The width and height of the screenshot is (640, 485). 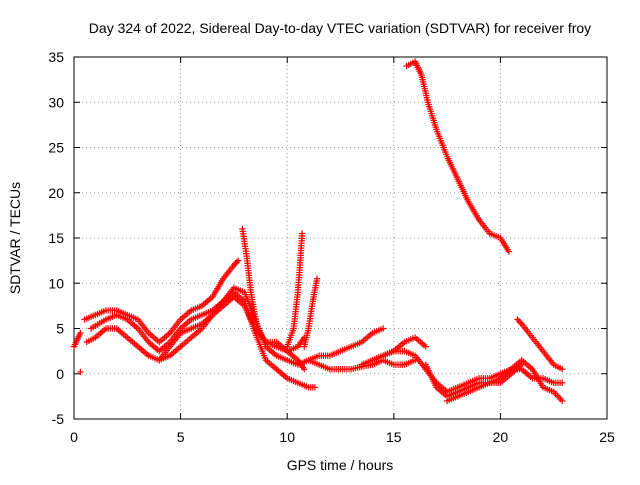 I want to click on y-tick-label: 20, so click(x=56, y=193).